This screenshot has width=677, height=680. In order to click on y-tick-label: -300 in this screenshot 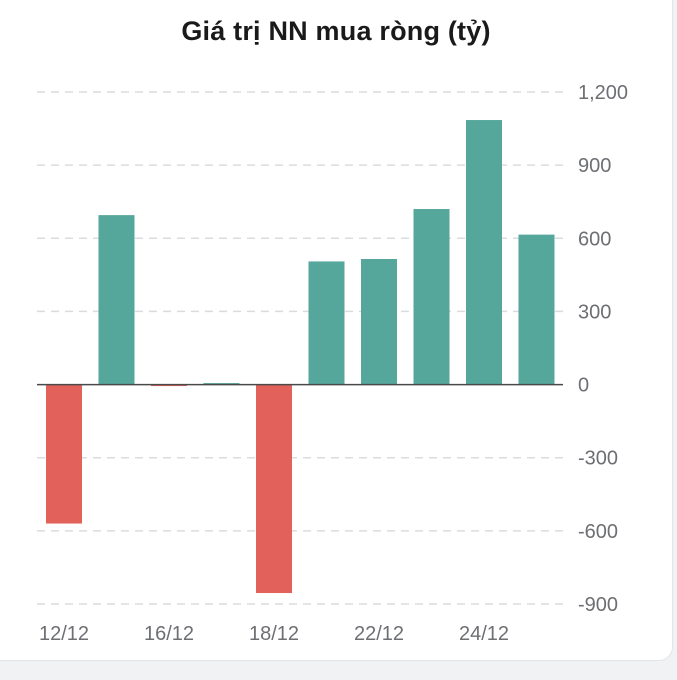, I will do `click(598, 459)`.